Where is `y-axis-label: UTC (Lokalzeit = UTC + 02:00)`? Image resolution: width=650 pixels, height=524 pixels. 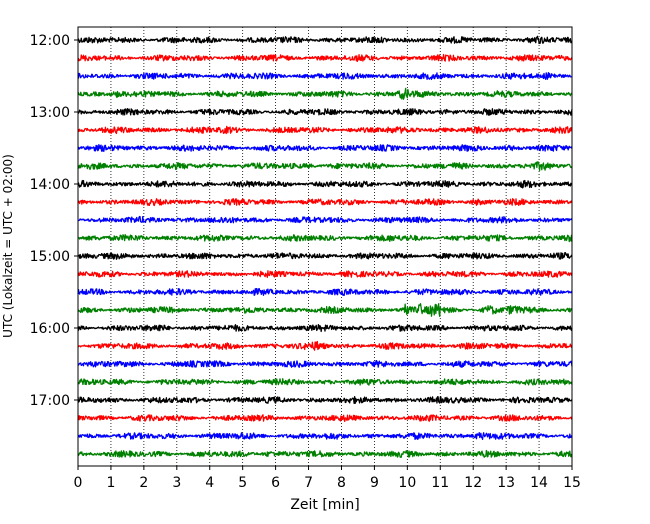 y-axis-label: UTC (Lokalzeit = UTC + 02:00) is located at coordinates (8, 246).